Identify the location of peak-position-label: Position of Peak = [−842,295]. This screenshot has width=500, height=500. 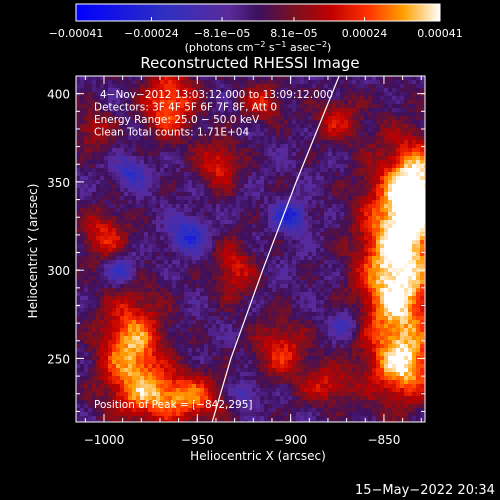
(173, 405).